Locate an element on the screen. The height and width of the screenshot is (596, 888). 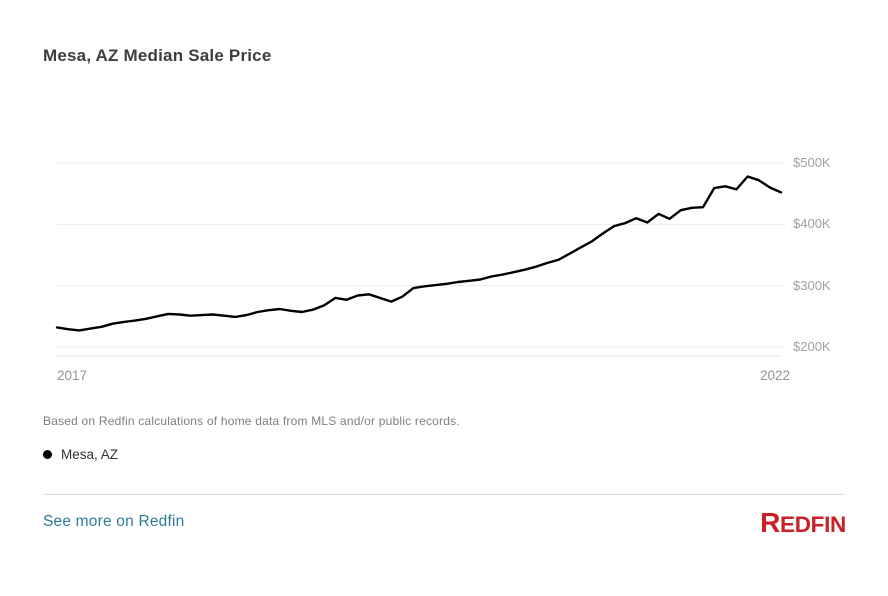
x-axis-label-2022: 2022 is located at coordinates (774, 375).